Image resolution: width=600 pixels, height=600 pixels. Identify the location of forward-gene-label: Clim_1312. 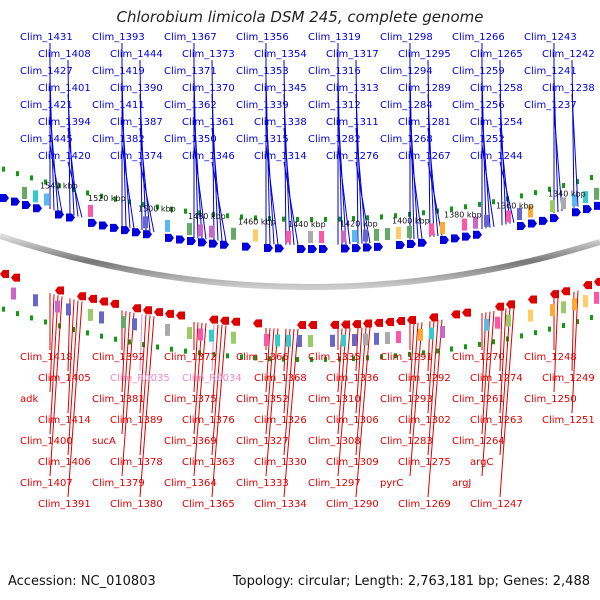
(334, 105).